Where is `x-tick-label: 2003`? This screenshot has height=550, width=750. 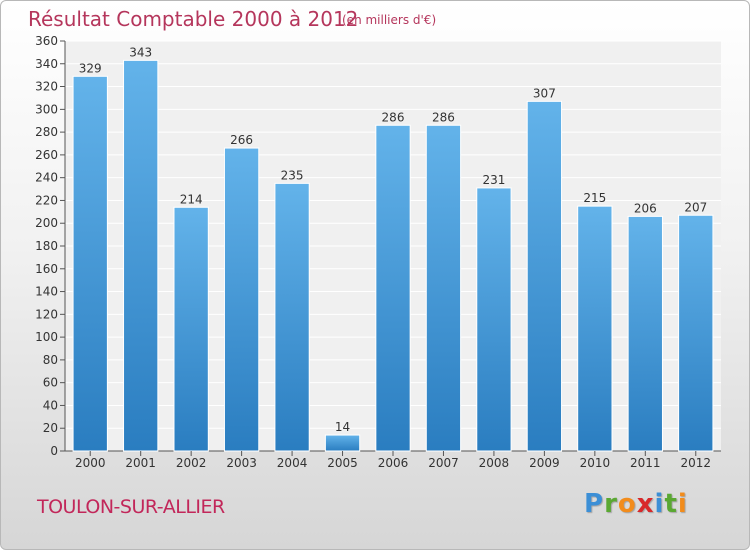
x-tick-label: 2003 is located at coordinates (241, 463).